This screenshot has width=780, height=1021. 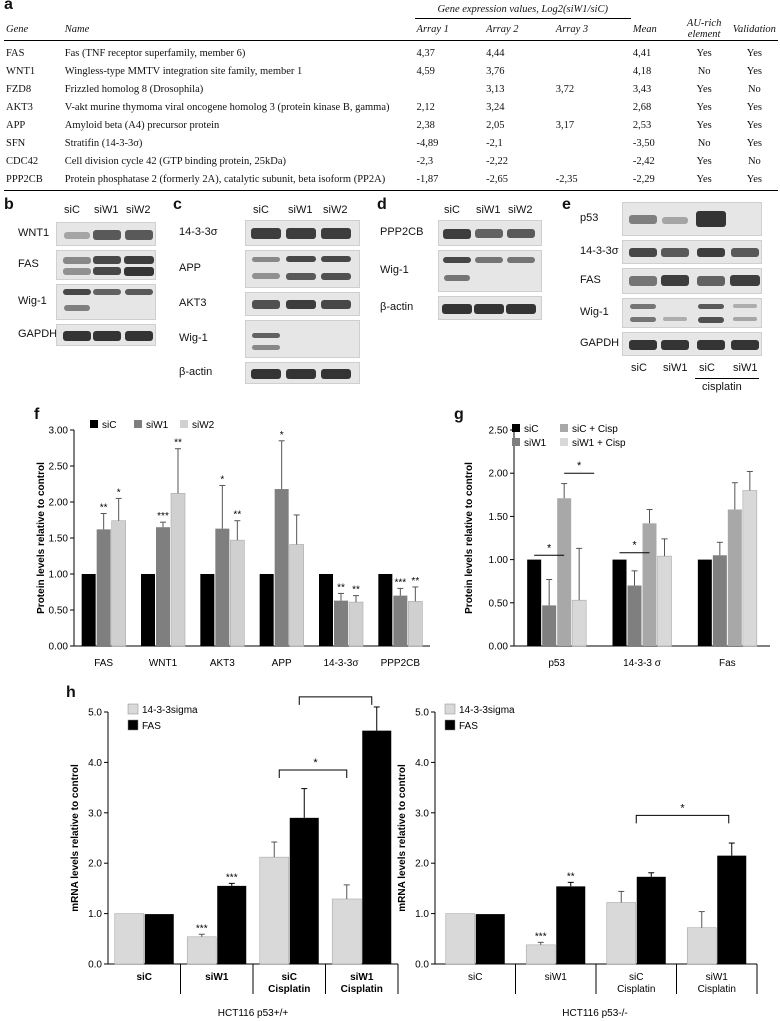 What do you see at coordinates (177, 204) in the screenshot?
I see `panel-label-c: c` at bounding box center [177, 204].